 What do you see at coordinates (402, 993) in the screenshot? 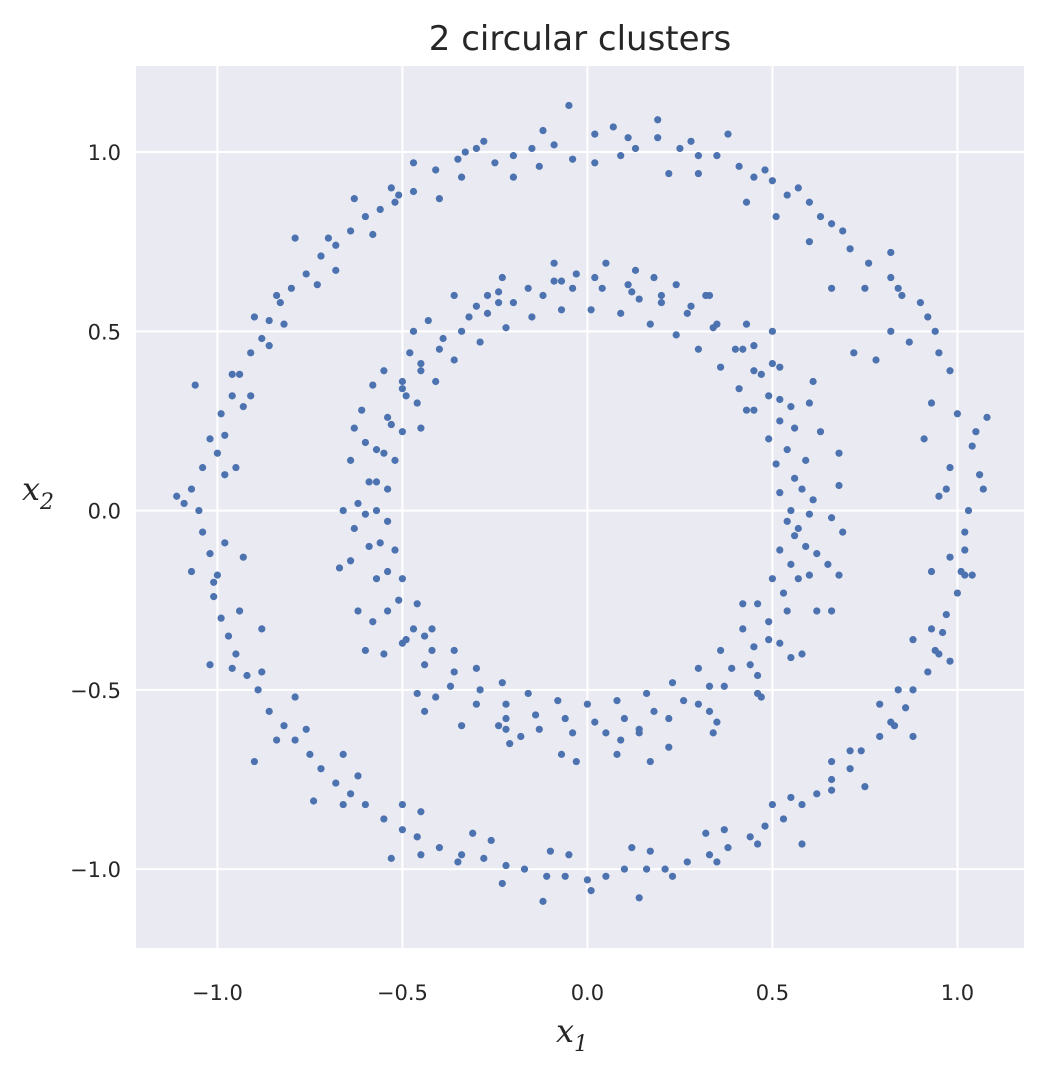
I see `x-tick-label: −0.5` at bounding box center [402, 993].